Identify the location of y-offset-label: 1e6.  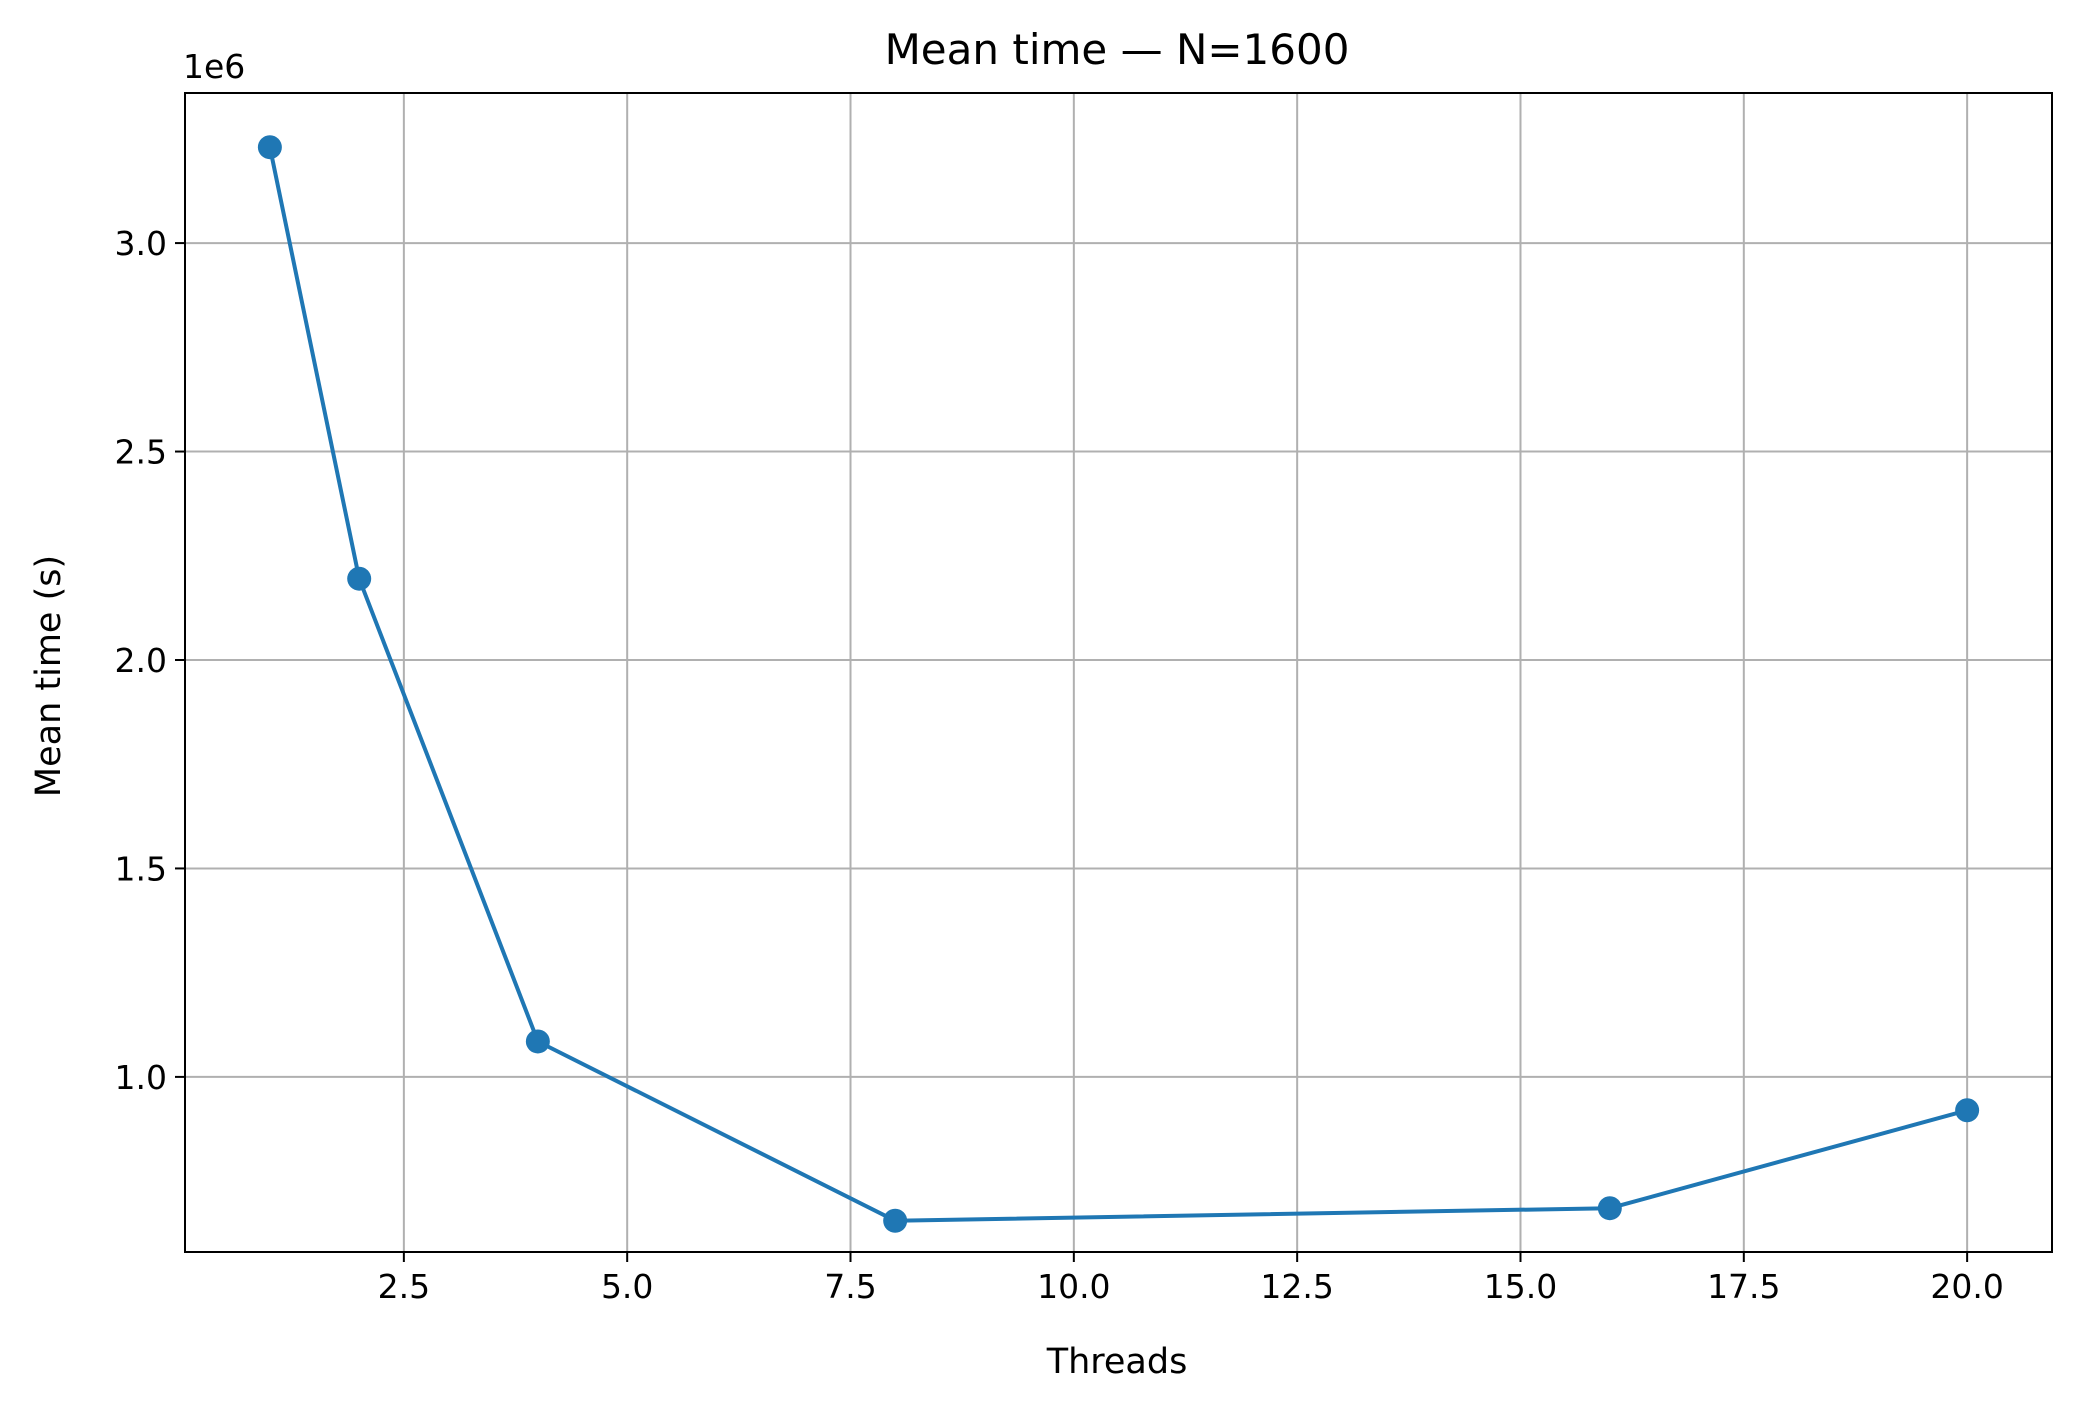
(214, 66).